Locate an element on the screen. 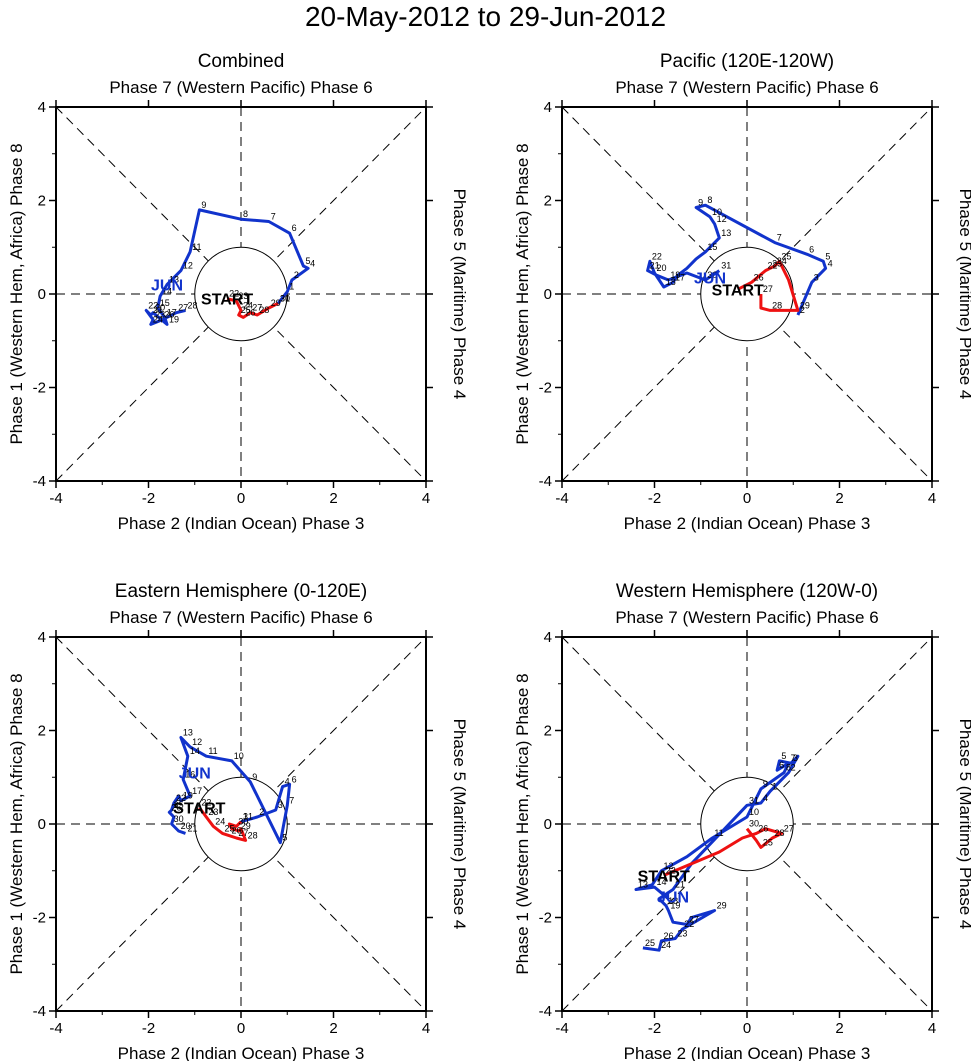 This screenshot has width=971, height=1061. eastern-hemisphere-title: Eastern Hemisphere (0-120E) is located at coordinates (241, 591).